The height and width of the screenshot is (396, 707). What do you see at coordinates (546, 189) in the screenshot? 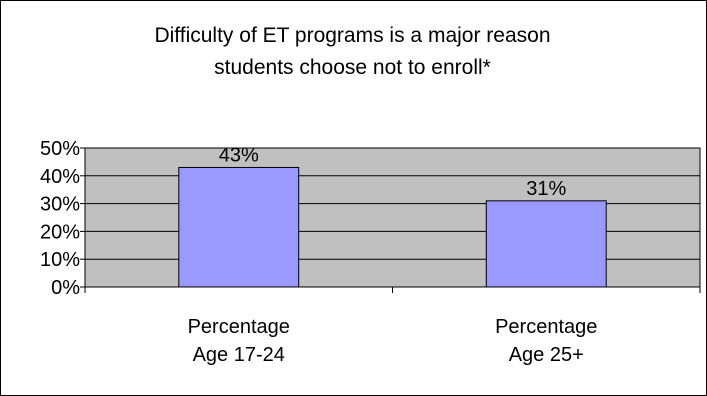
I see `data-label: 31%` at bounding box center [546, 189].